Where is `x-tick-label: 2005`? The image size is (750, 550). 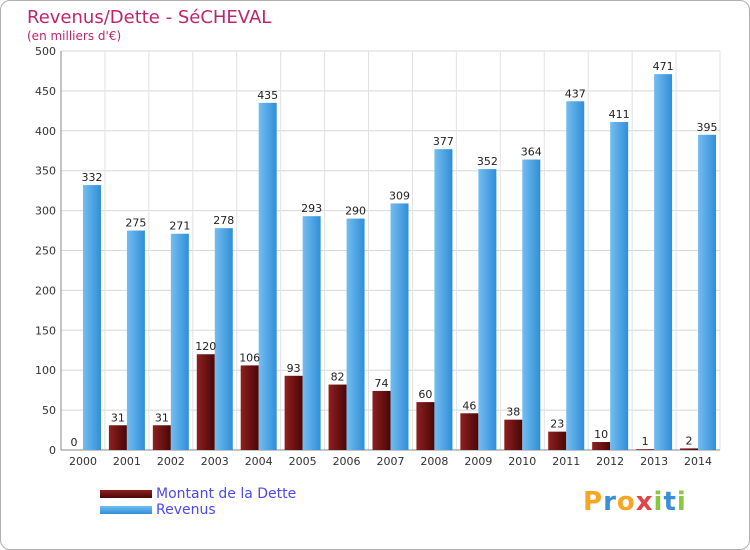
x-tick-label: 2005 is located at coordinates (303, 461).